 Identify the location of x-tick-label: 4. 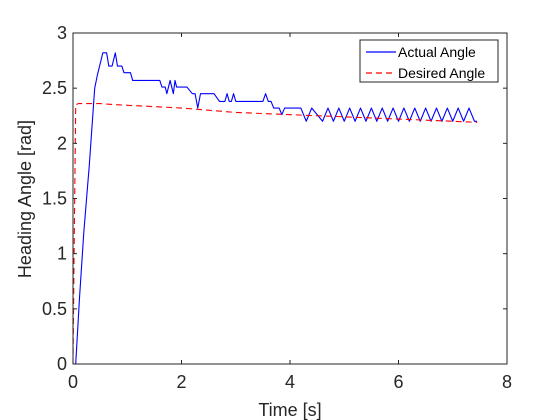
(290, 382).